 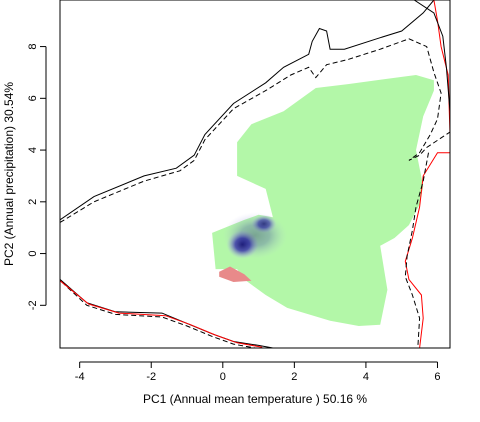 What do you see at coordinates (255, 399) in the screenshot?
I see `x-axis-title: PC1 (Annual mean temperature ) 50.16 %` at bounding box center [255, 399].